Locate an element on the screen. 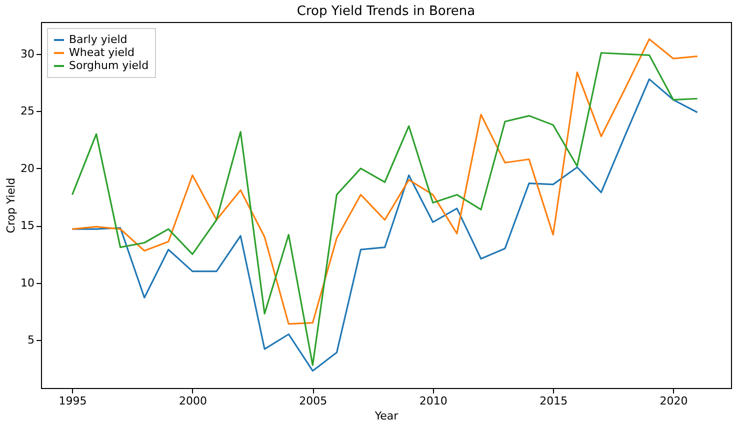 This screenshot has height=429, width=747. y-tick-label: 30 is located at coordinates (27, 54).